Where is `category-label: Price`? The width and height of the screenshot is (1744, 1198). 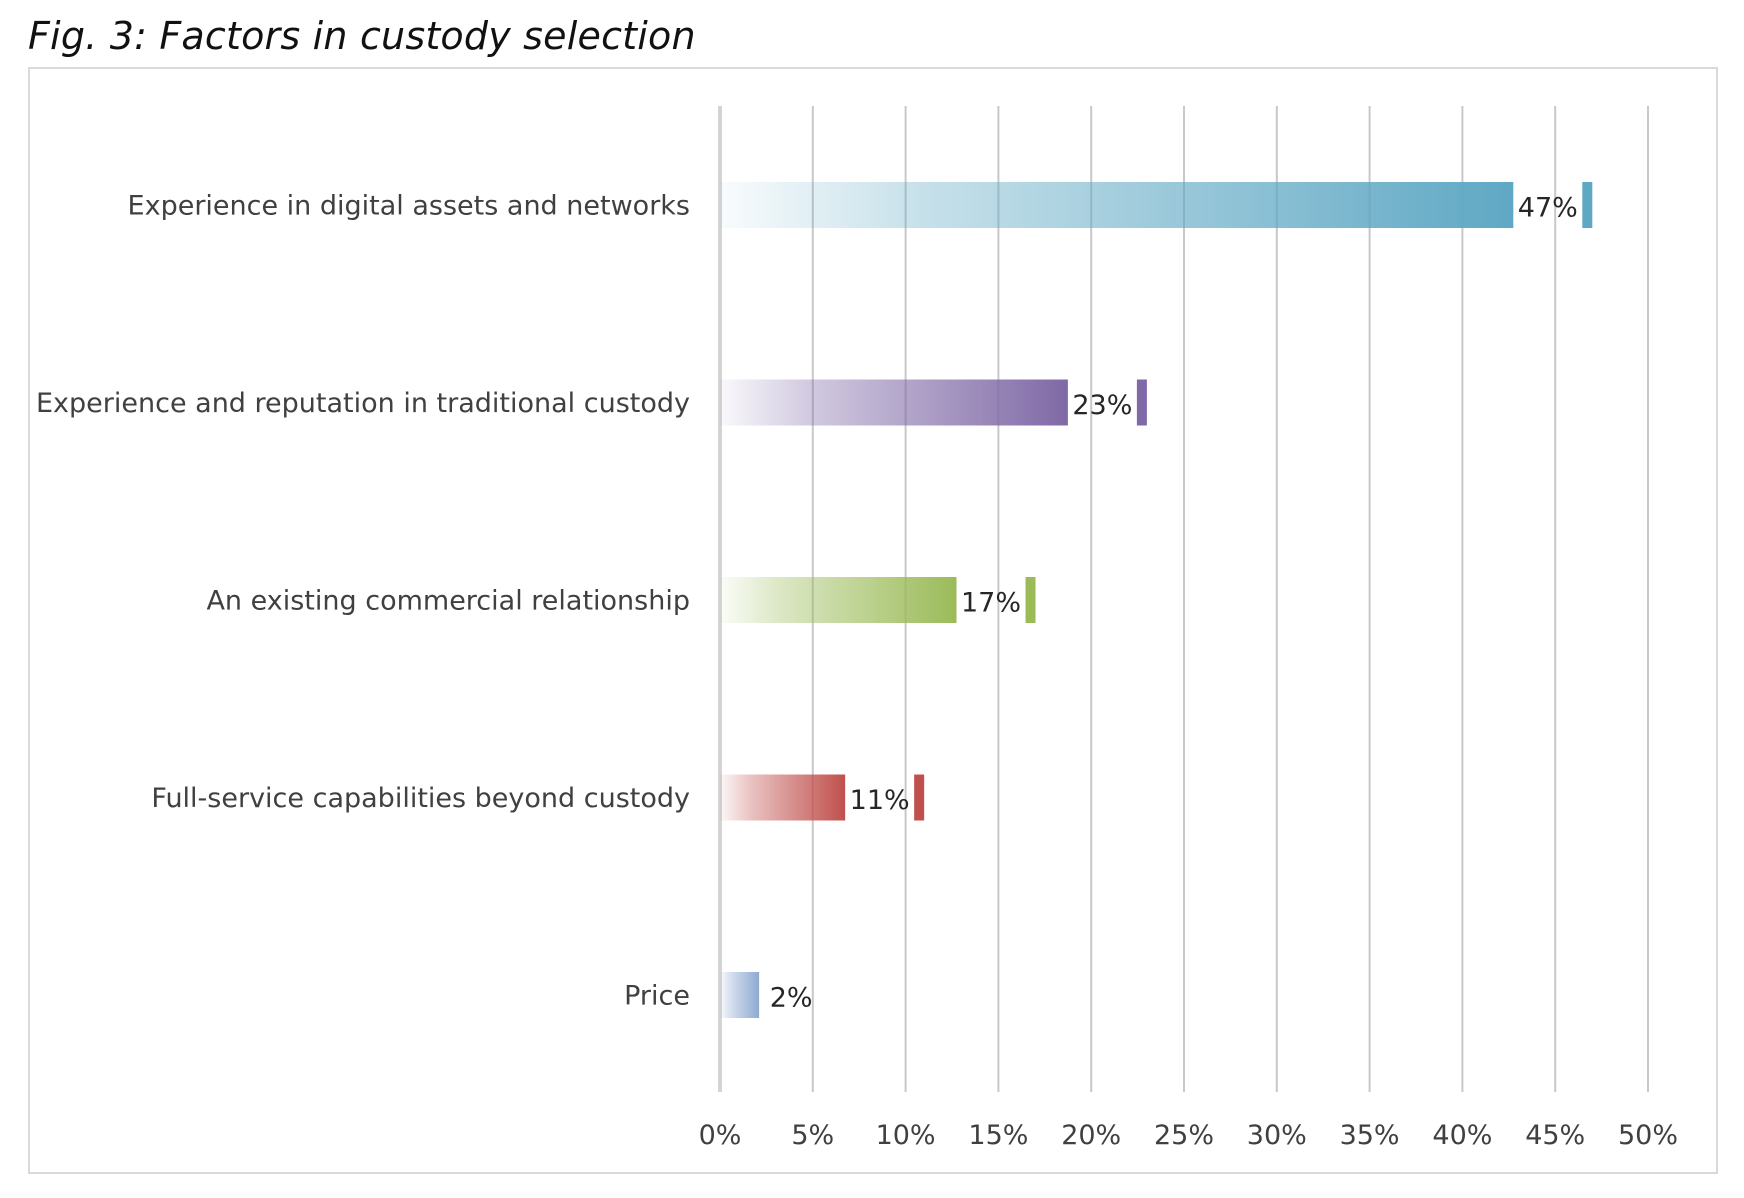 category-label: Price is located at coordinates (657, 996).